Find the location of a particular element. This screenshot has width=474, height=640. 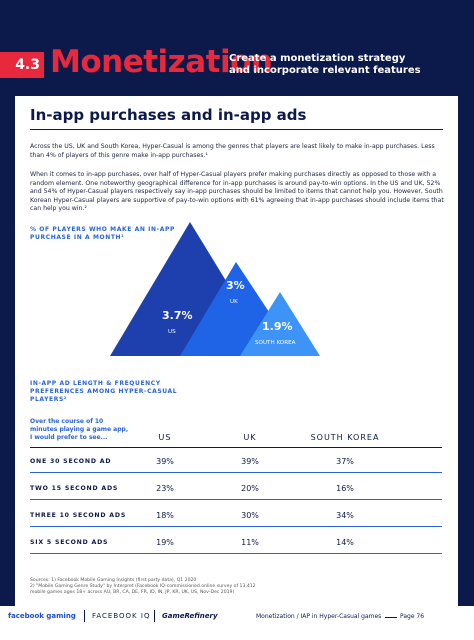

brand: facebook gaming is located at coordinates (42, 616).